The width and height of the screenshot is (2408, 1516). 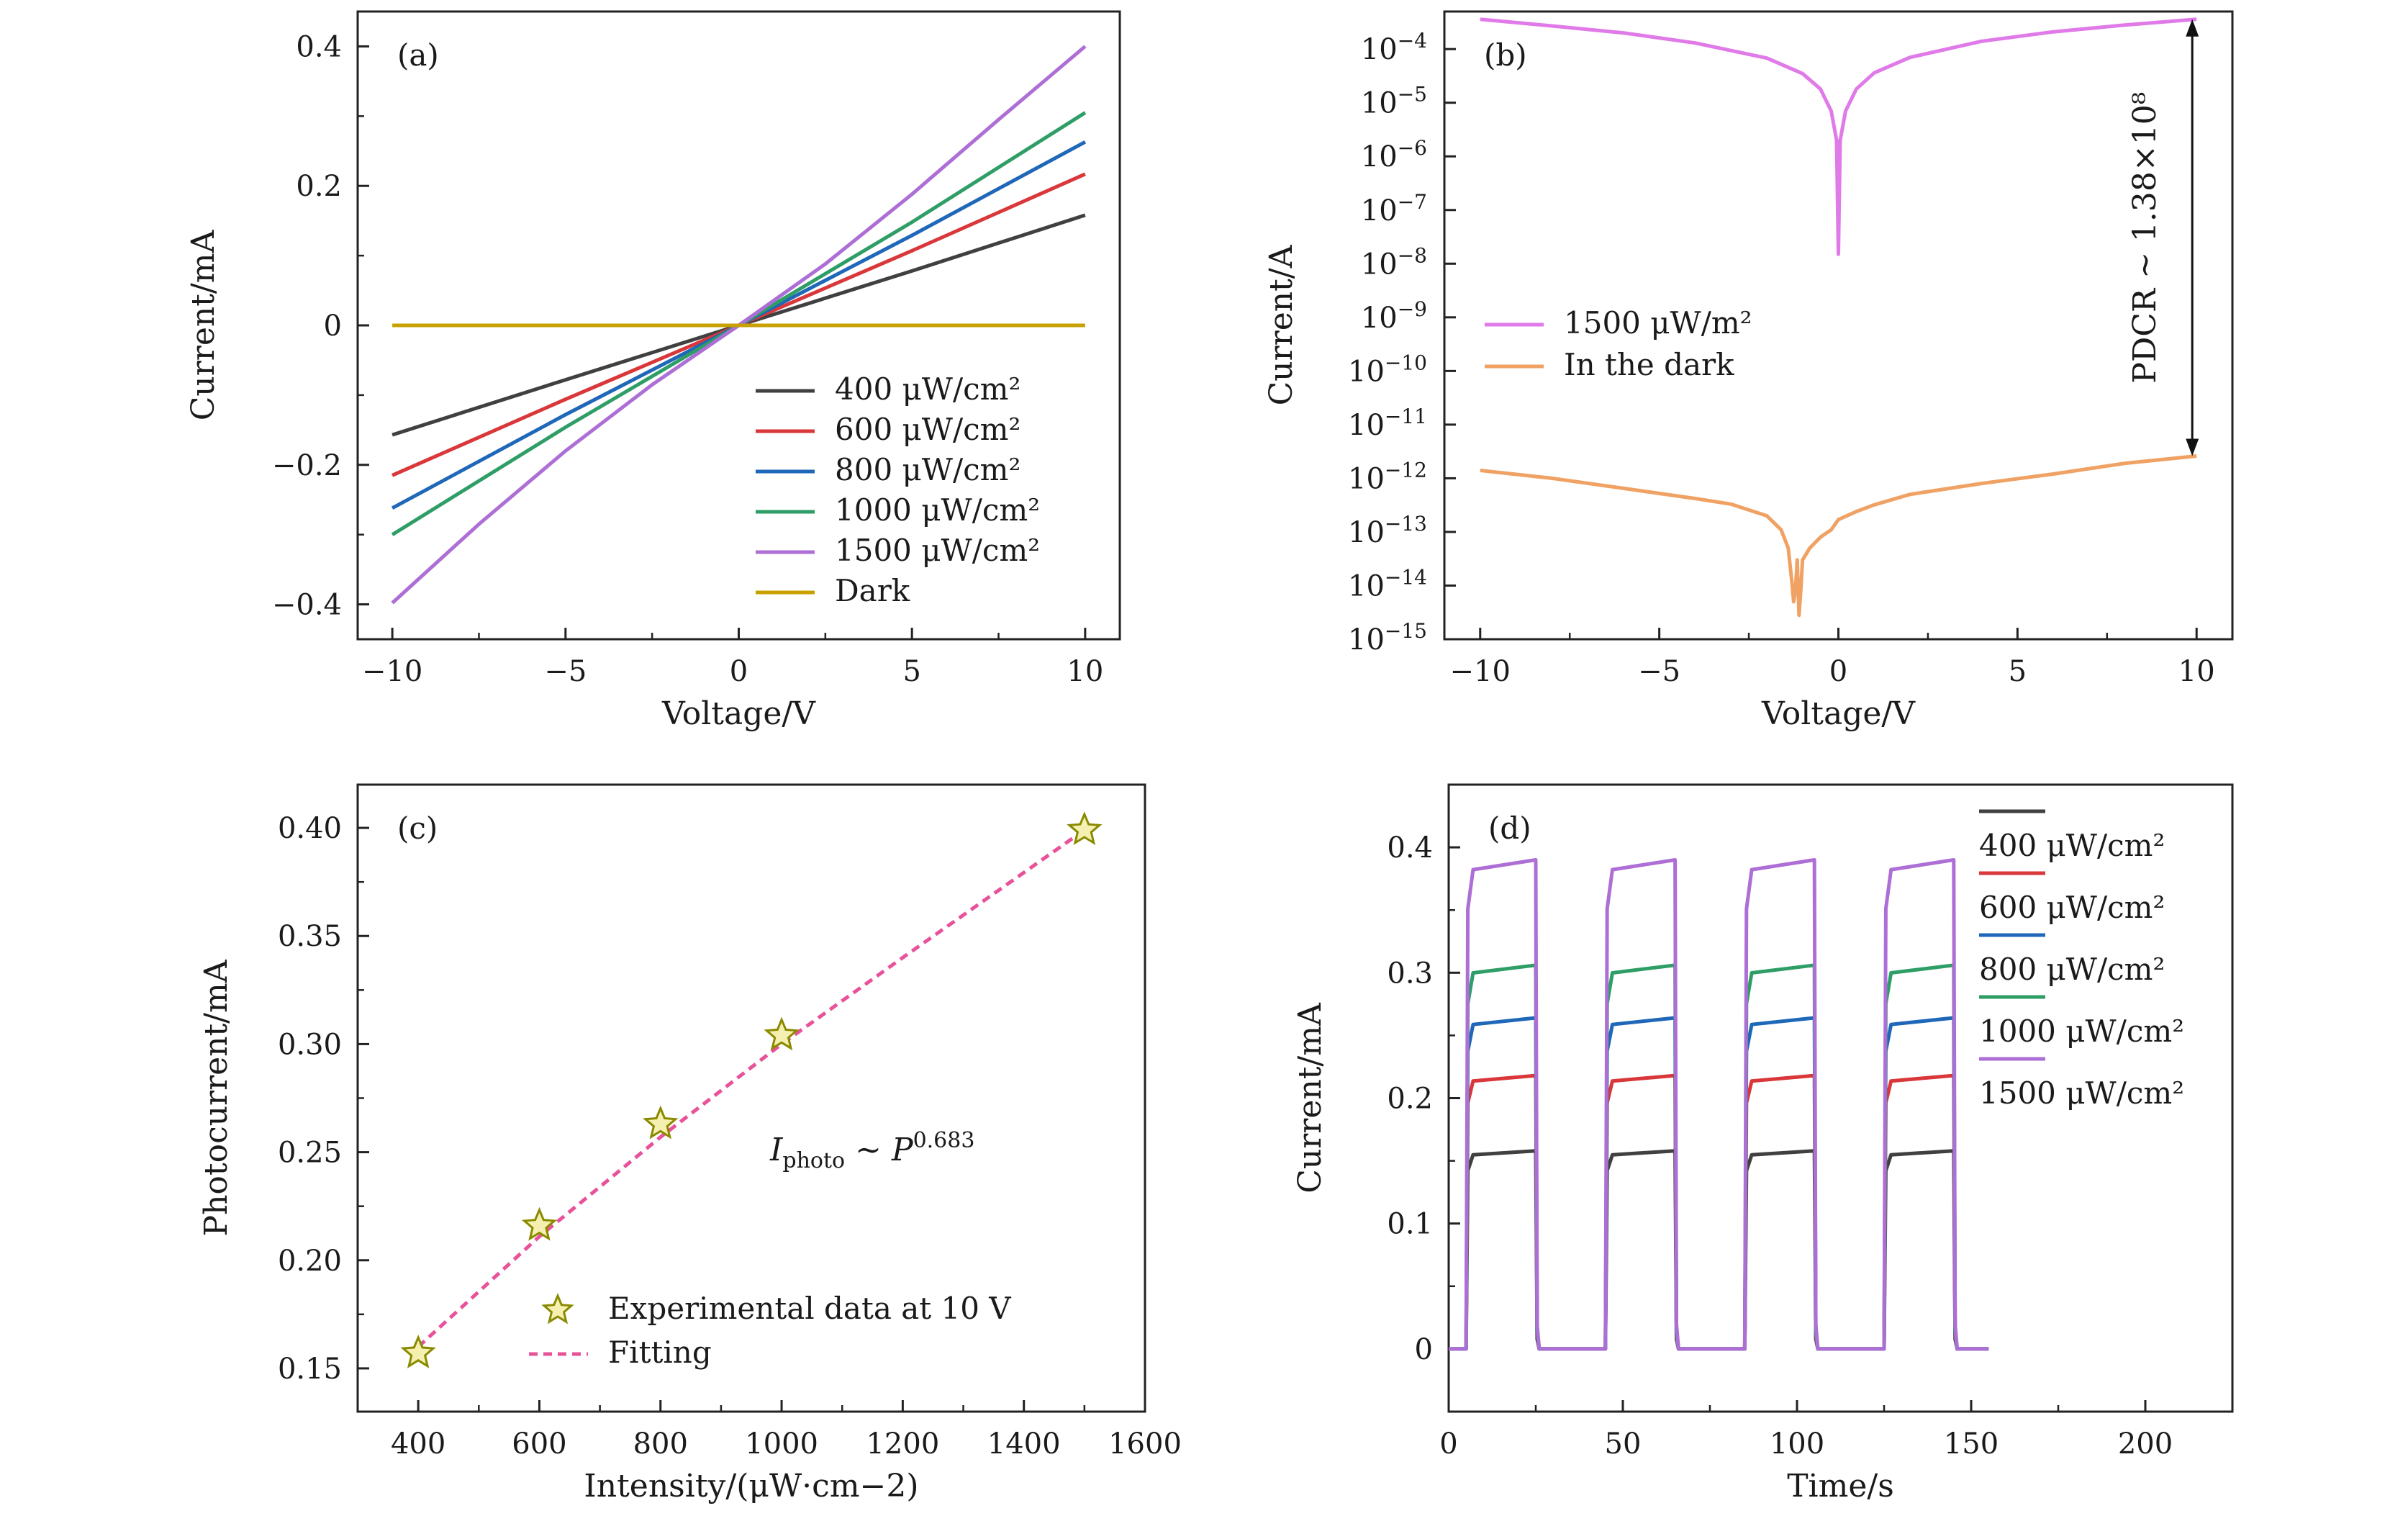 I want to click on panel-c-y-tick-label: 0.20, so click(x=310, y=1262).